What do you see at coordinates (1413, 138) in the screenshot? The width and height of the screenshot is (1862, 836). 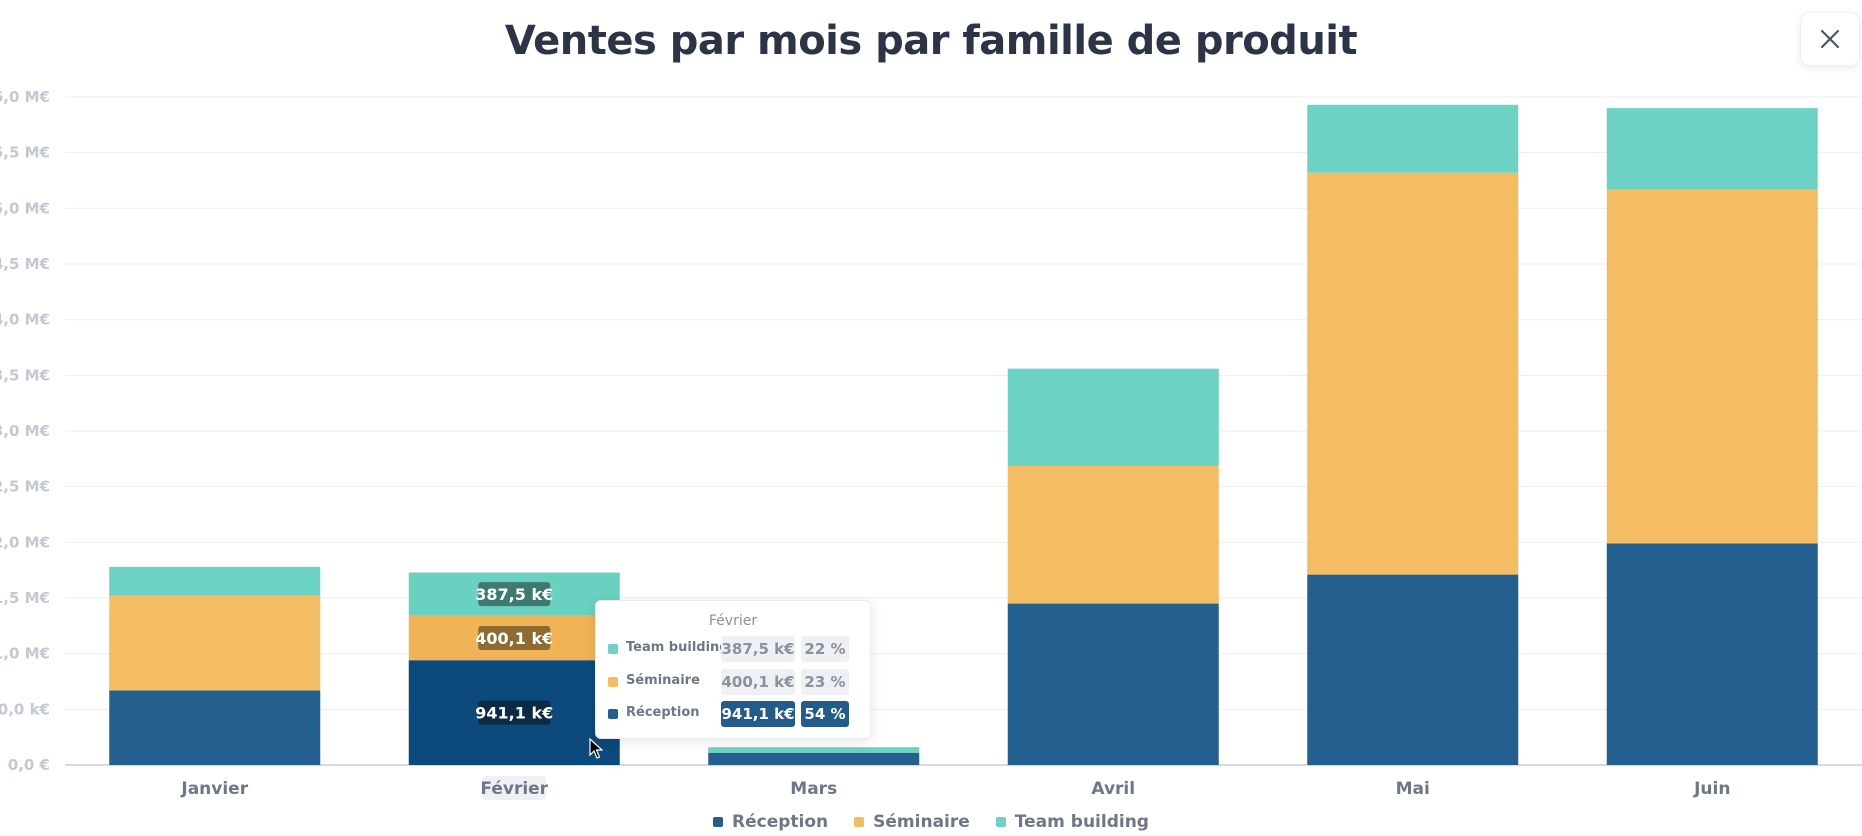 I see `bar-team-building-mai` at bounding box center [1413, 138].